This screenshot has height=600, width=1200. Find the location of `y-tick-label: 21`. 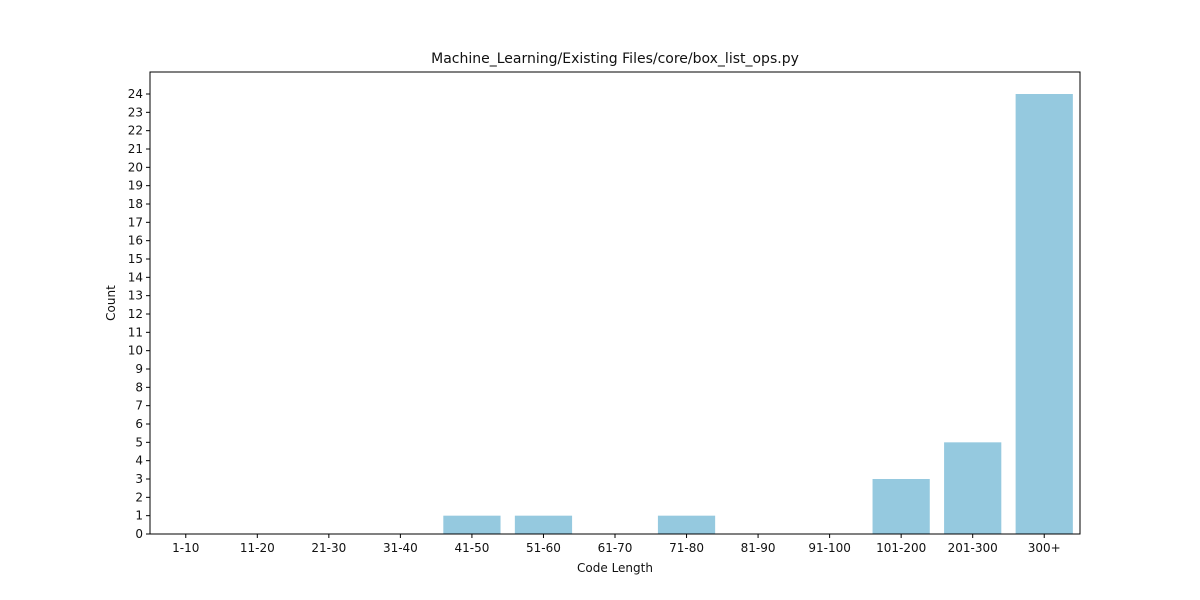

y-tick-label: 21 is located at coordinates (135, 149).